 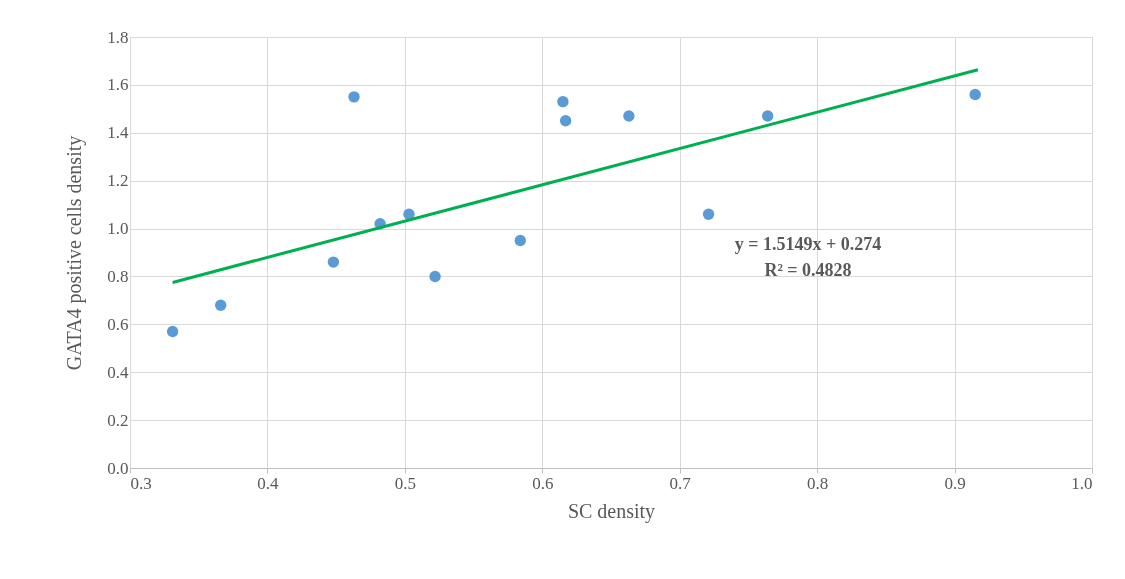 What do you see at coordinates (118, 37) in the screenshot?
I see `y-tick-label: 1.8` at bounding box center [118, 37].